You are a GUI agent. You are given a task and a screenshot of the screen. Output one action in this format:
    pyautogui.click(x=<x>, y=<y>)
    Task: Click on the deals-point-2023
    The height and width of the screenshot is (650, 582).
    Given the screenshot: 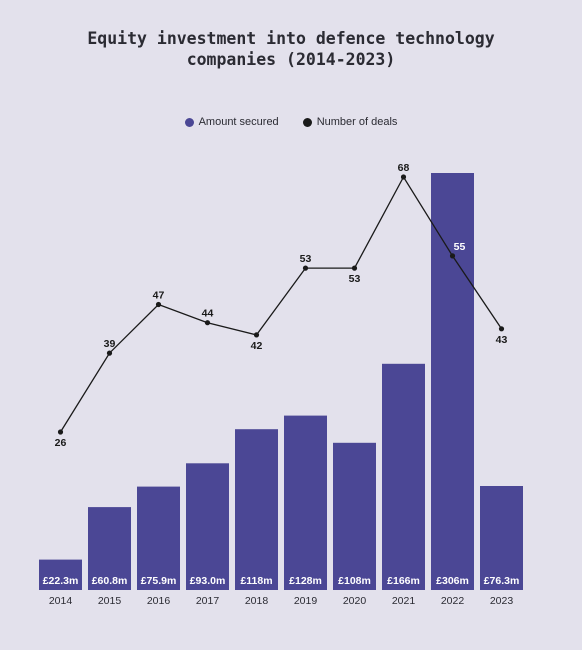 What is the action you would take?
    pyautogui.click(x=501, y=329)
    